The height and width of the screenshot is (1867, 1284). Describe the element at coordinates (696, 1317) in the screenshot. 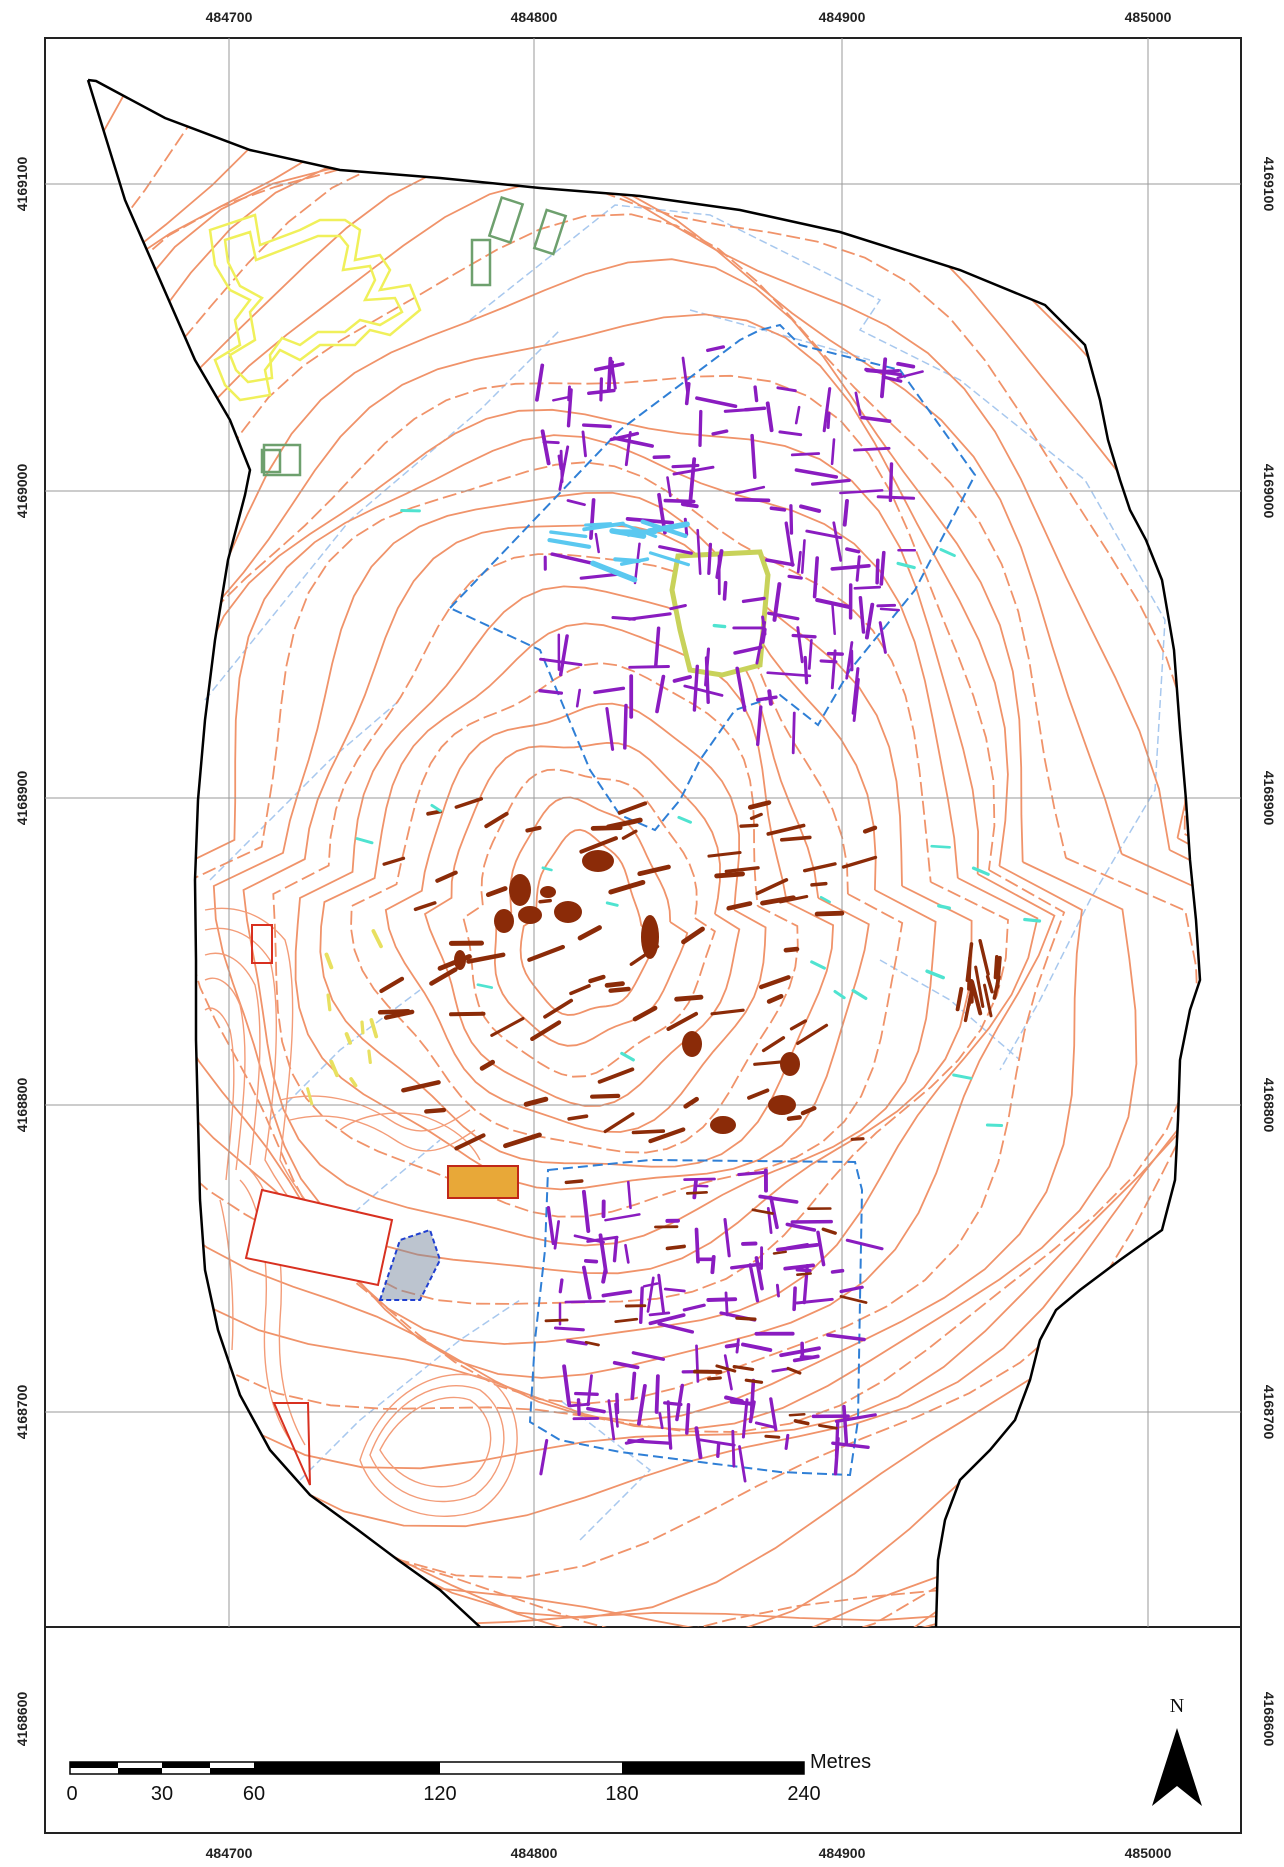

I see `survey-area-south` at that location.